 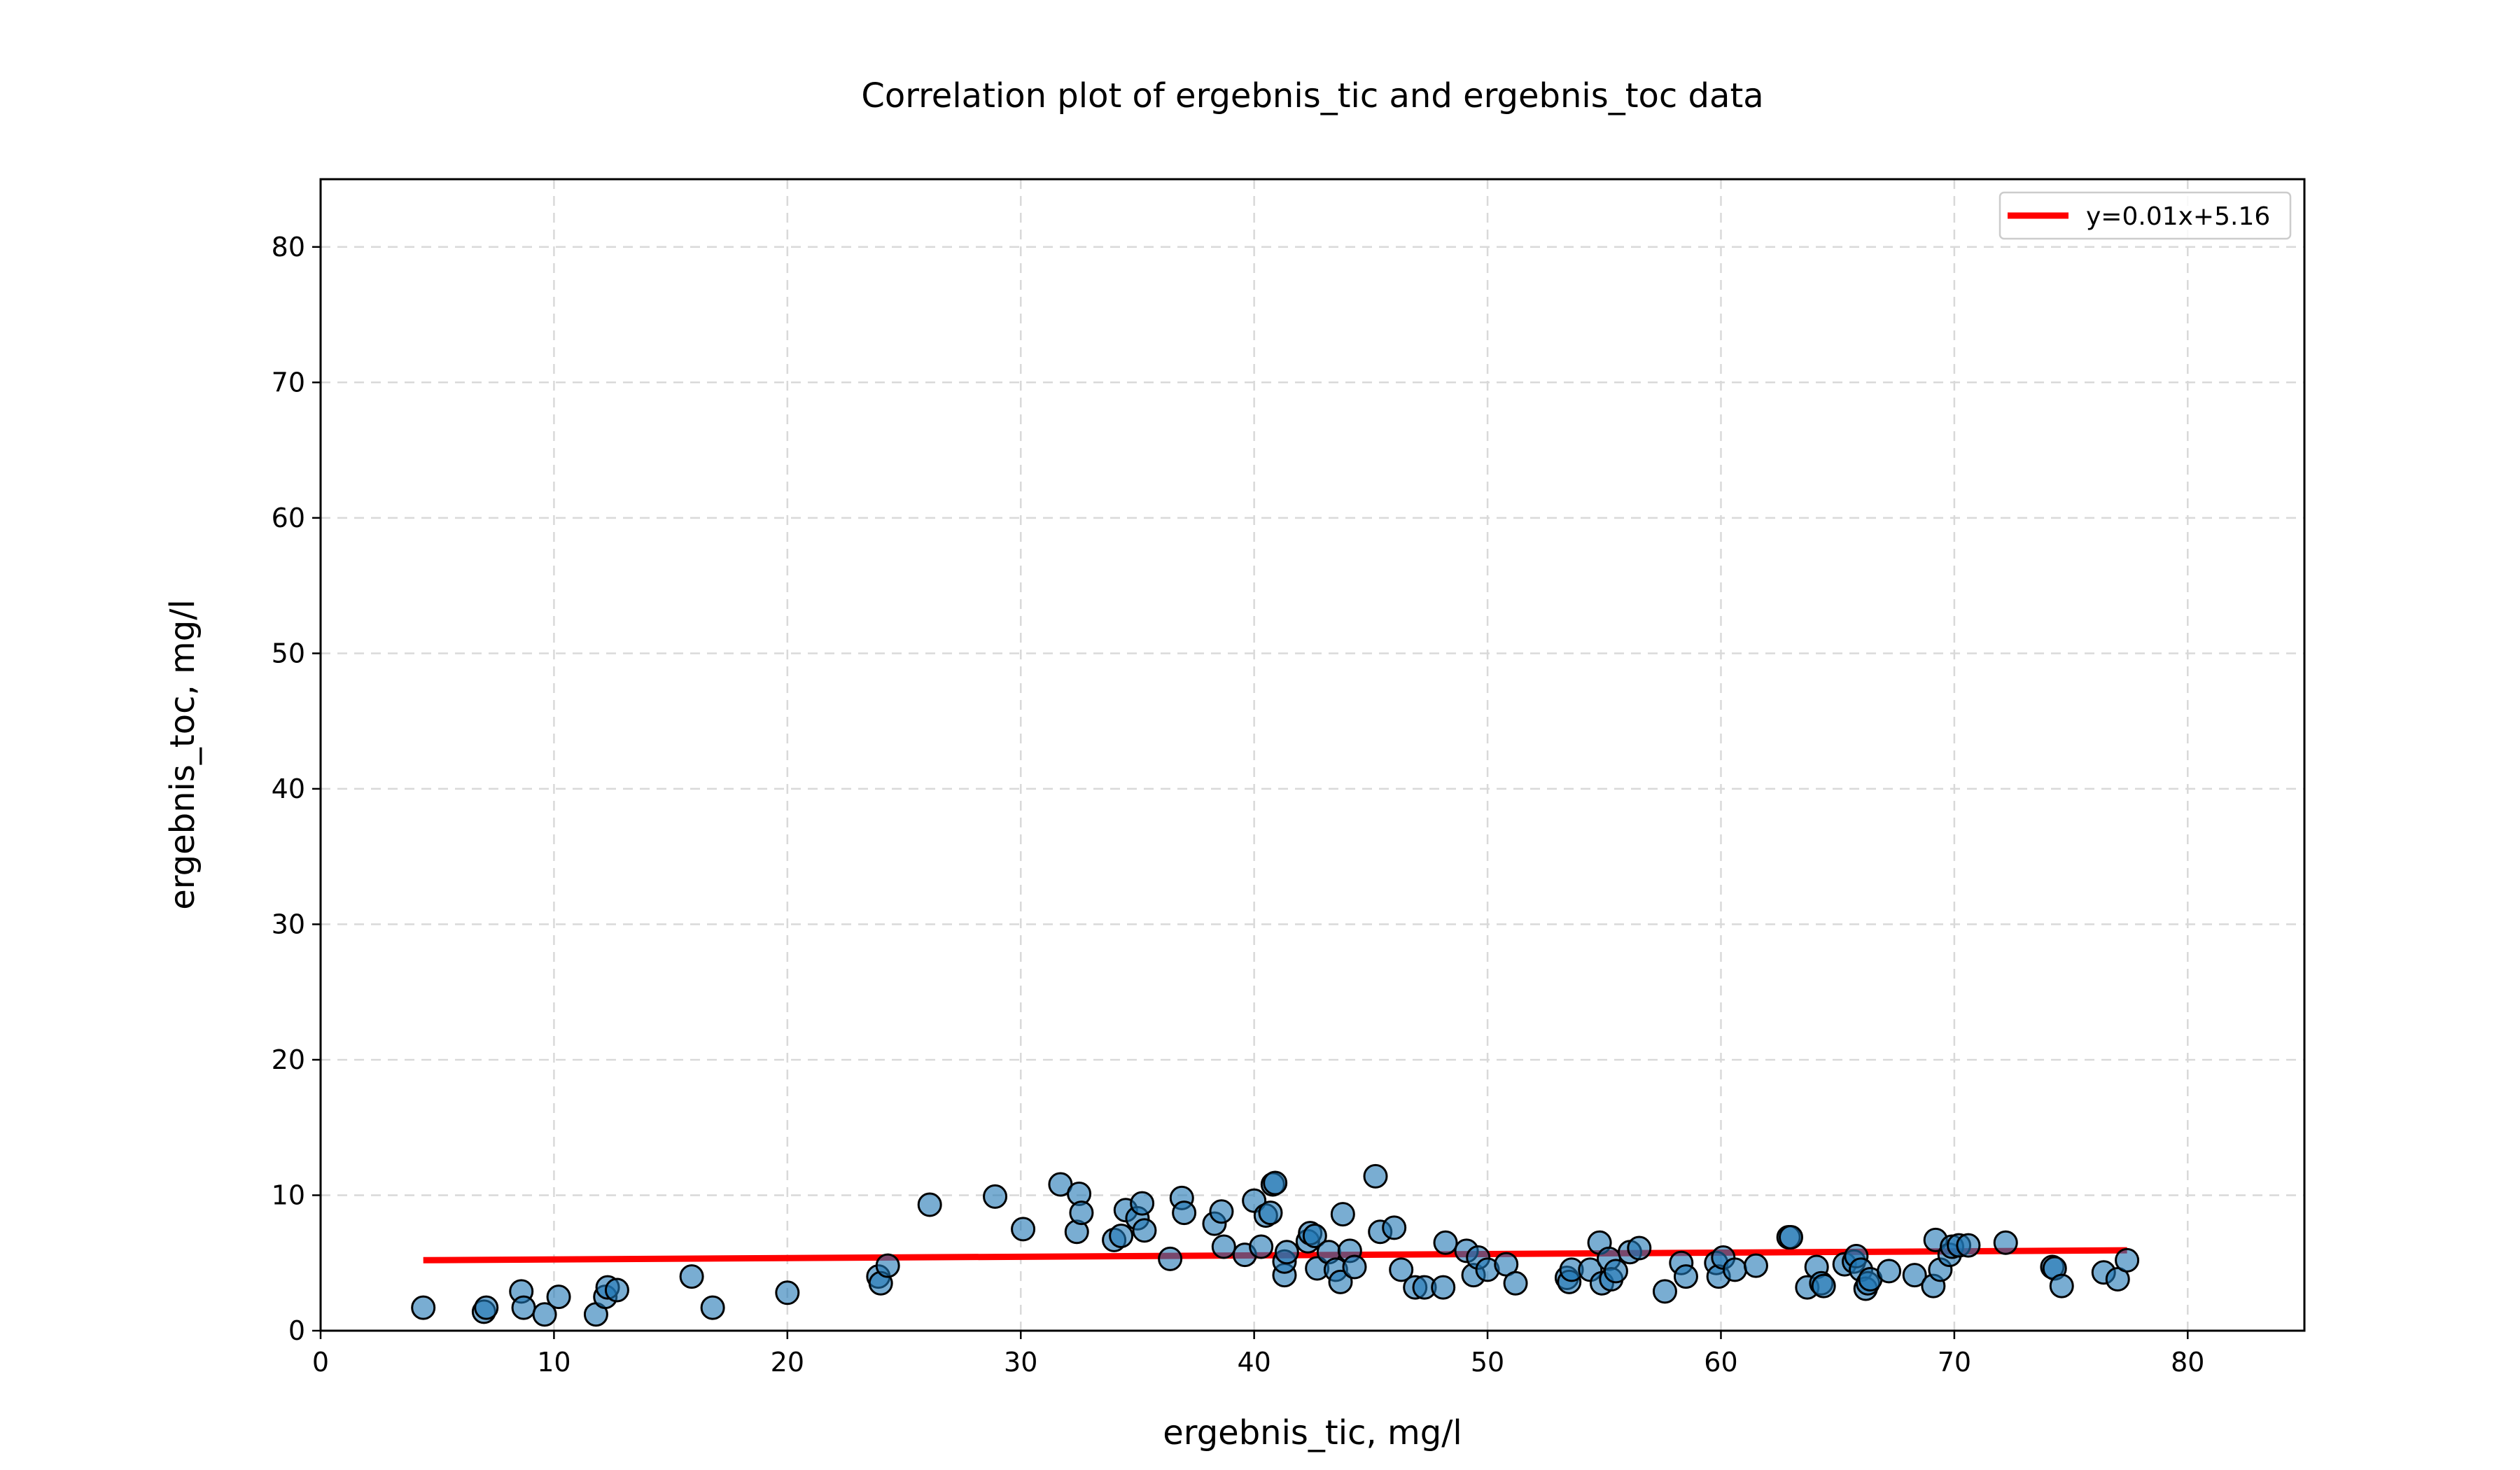 What do you see at coordinates (2187, 1362) in the screenshot?
I see `x-tick-label: 80` at bounding box center [2187, 1362].